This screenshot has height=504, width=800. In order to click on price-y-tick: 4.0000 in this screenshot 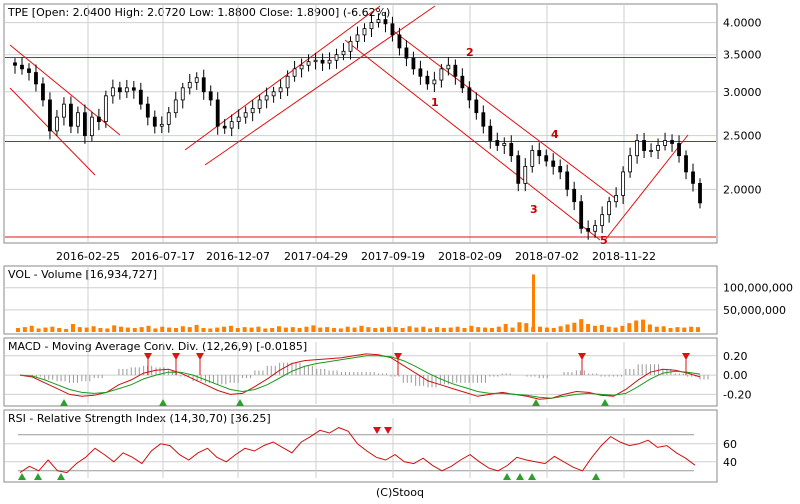, I will do `click(742, 23)`.